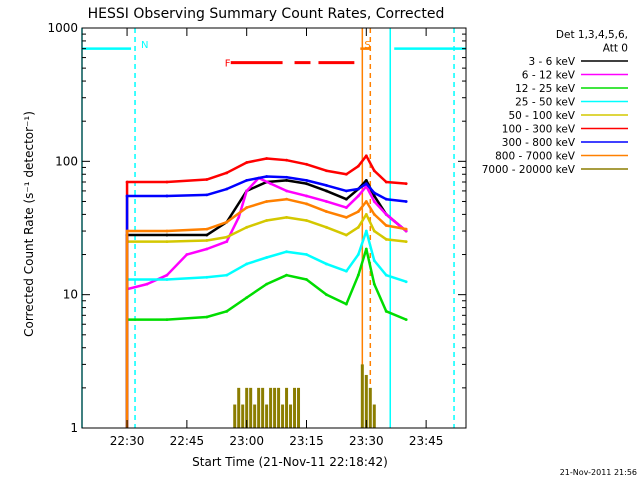  Describe the element at coordinates (539, 143) in the screenshot. I see `legend-label: 300 - 800 keV` at that location.